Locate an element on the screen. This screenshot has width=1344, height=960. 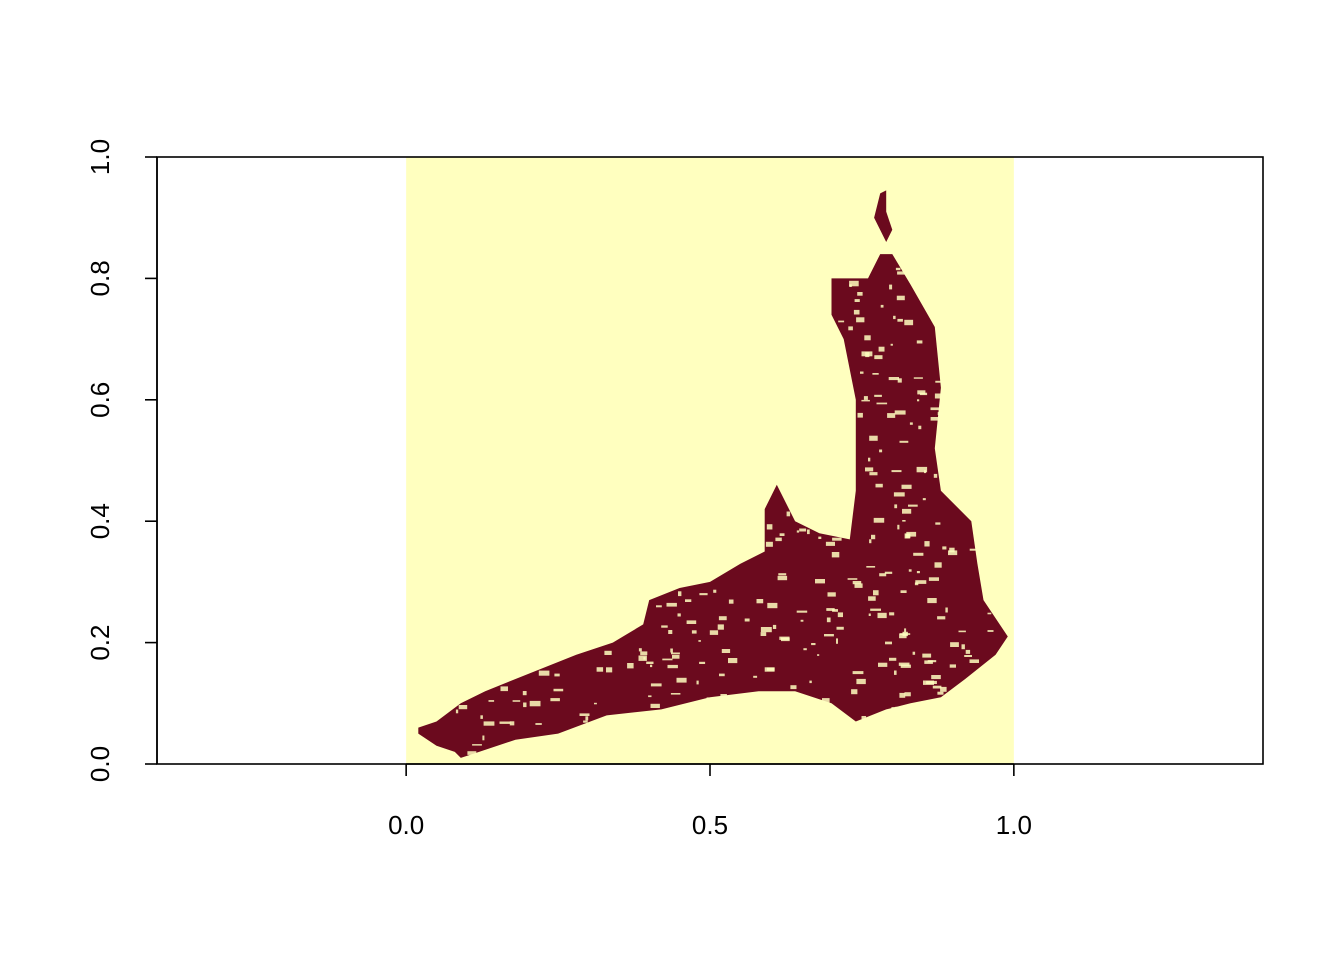
y-tick-label: 1.0 is located at coordinates (100, 157).